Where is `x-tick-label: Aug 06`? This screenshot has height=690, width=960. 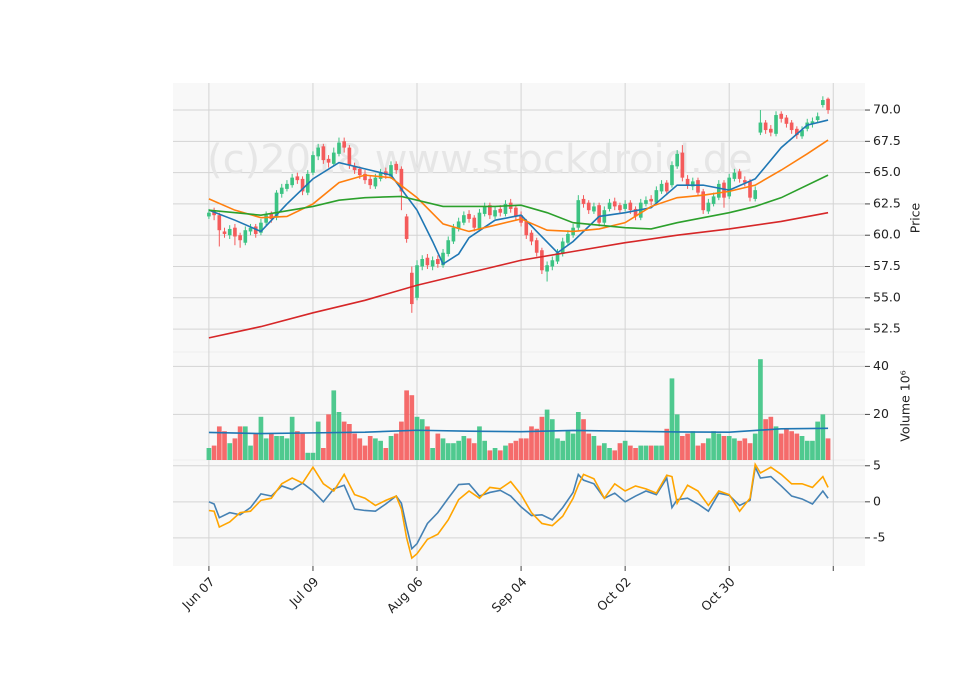 x-tick-label: Aug 06 is located at coordinates (405, 595).